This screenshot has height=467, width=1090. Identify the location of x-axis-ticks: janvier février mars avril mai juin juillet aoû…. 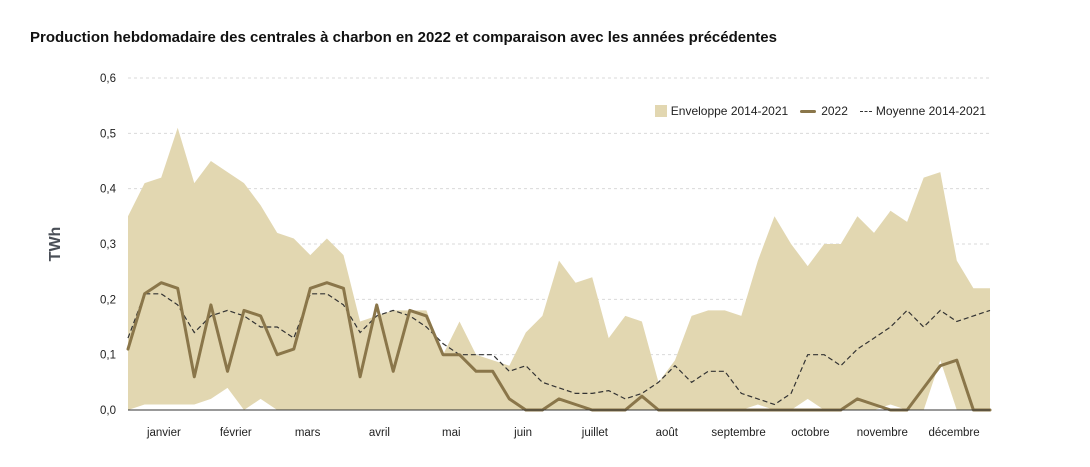
(563, 433).